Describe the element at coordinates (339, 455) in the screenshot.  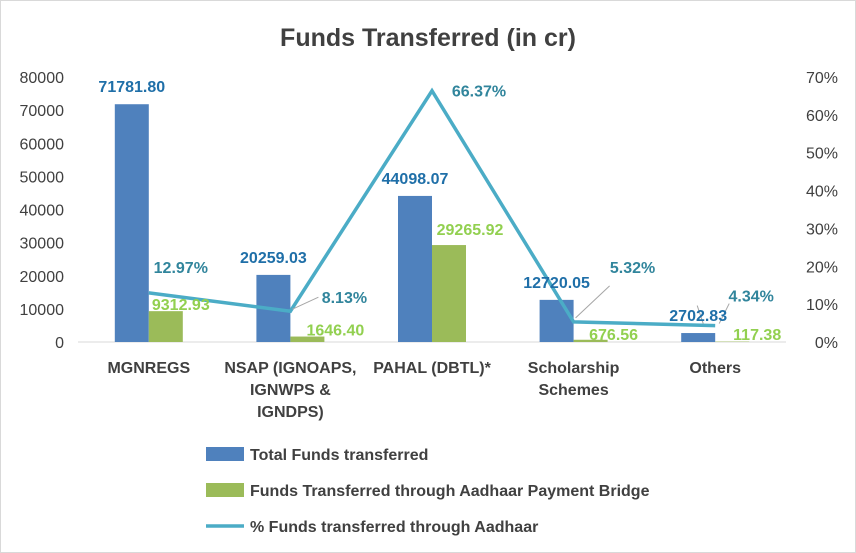
I see `legend-label: Total Funds transferred` at that location.